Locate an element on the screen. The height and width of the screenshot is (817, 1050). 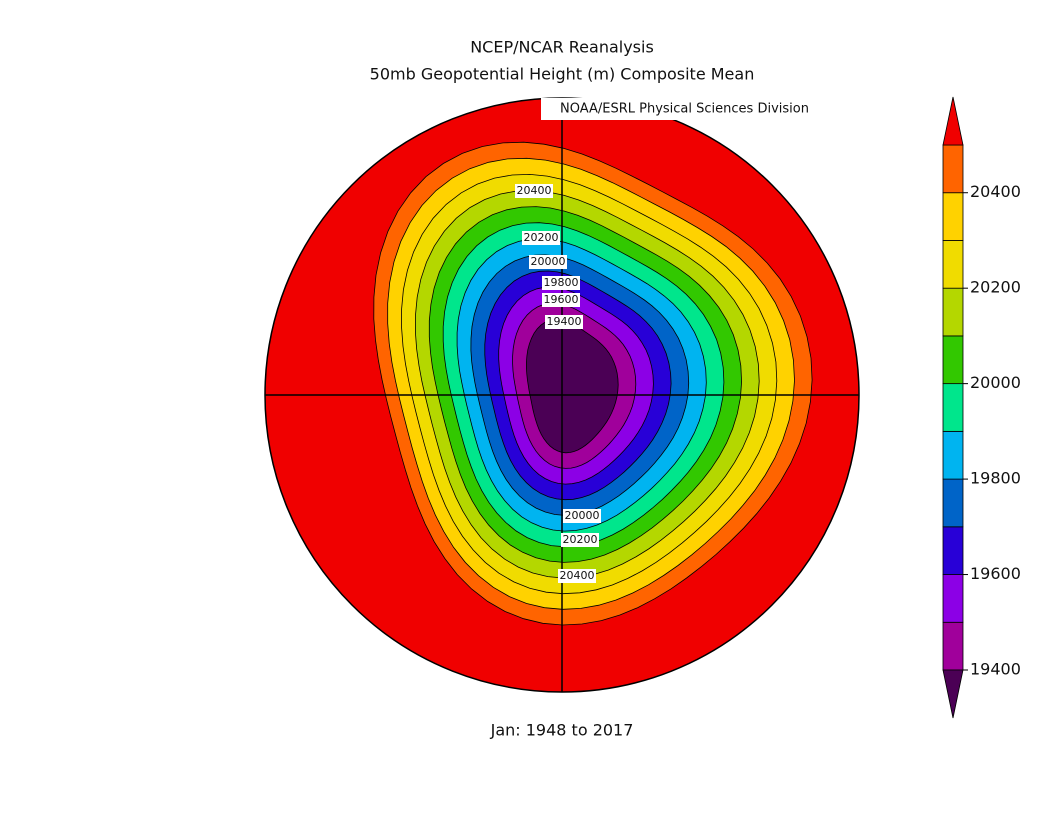
title: NCEP/NCAR Reanalysis is located at coordinates (562, 47).